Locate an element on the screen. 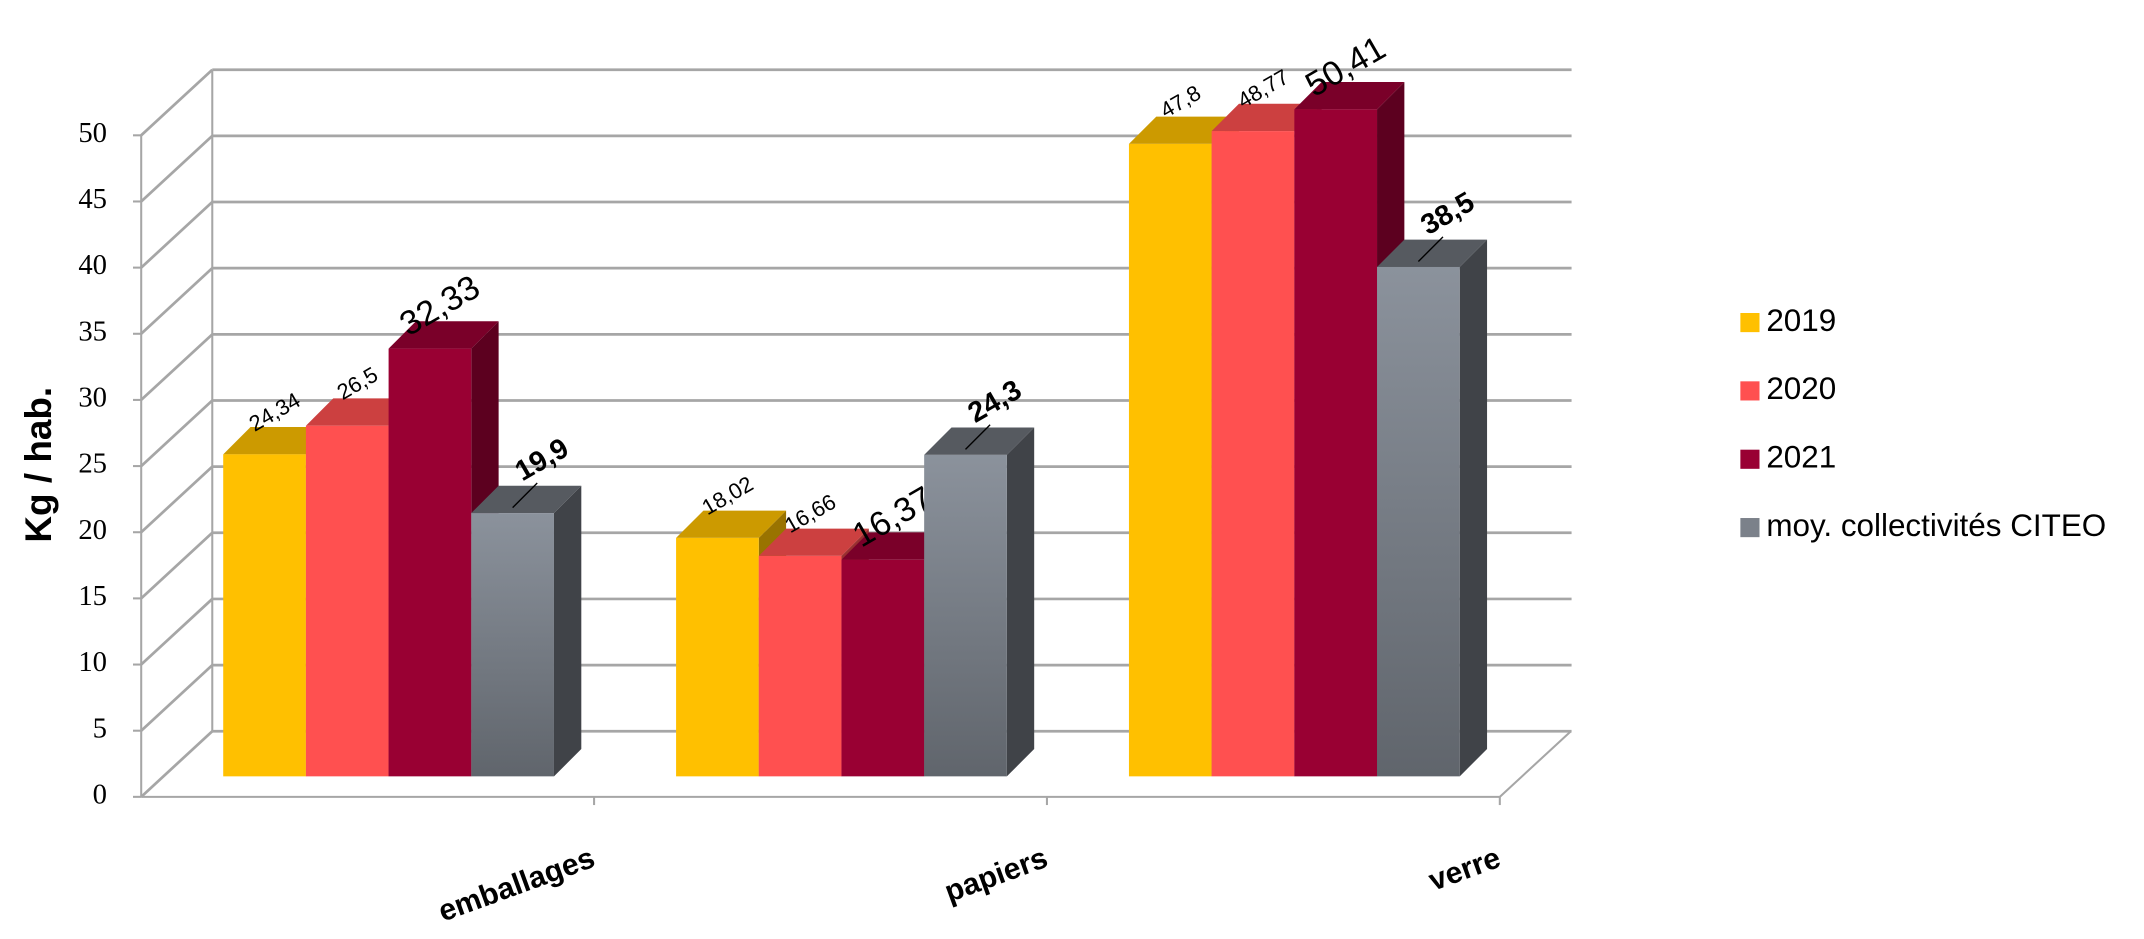  y-axis-label: Kg / hab. is located at coordinates (38, 465).